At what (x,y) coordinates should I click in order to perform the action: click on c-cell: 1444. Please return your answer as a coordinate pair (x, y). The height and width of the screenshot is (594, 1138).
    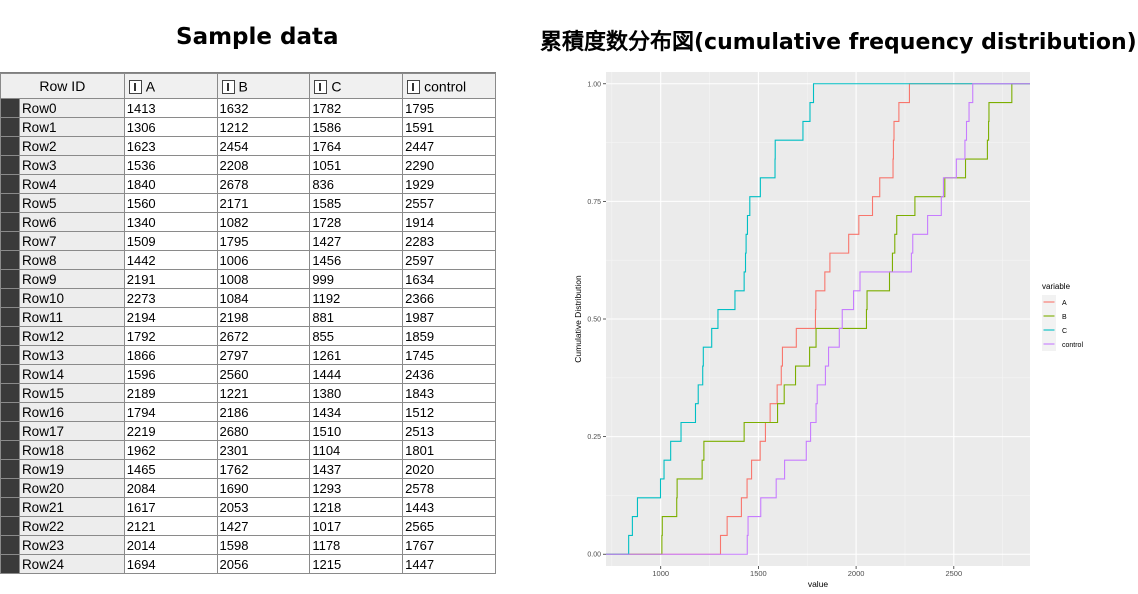
    Looking at the image, I should click on (356, 374).